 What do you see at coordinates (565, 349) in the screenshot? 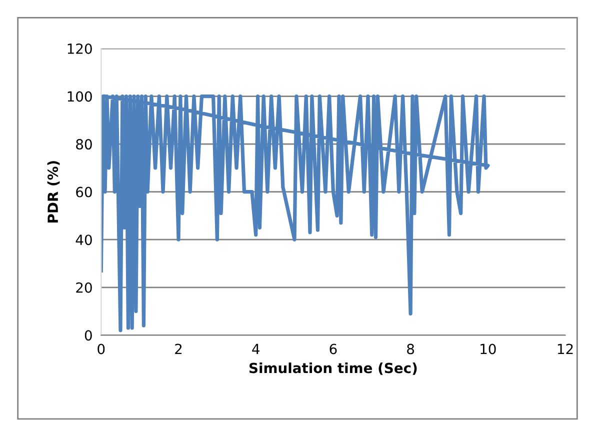
I see `x-tick-label: 12` at bounding box center [565, 349].